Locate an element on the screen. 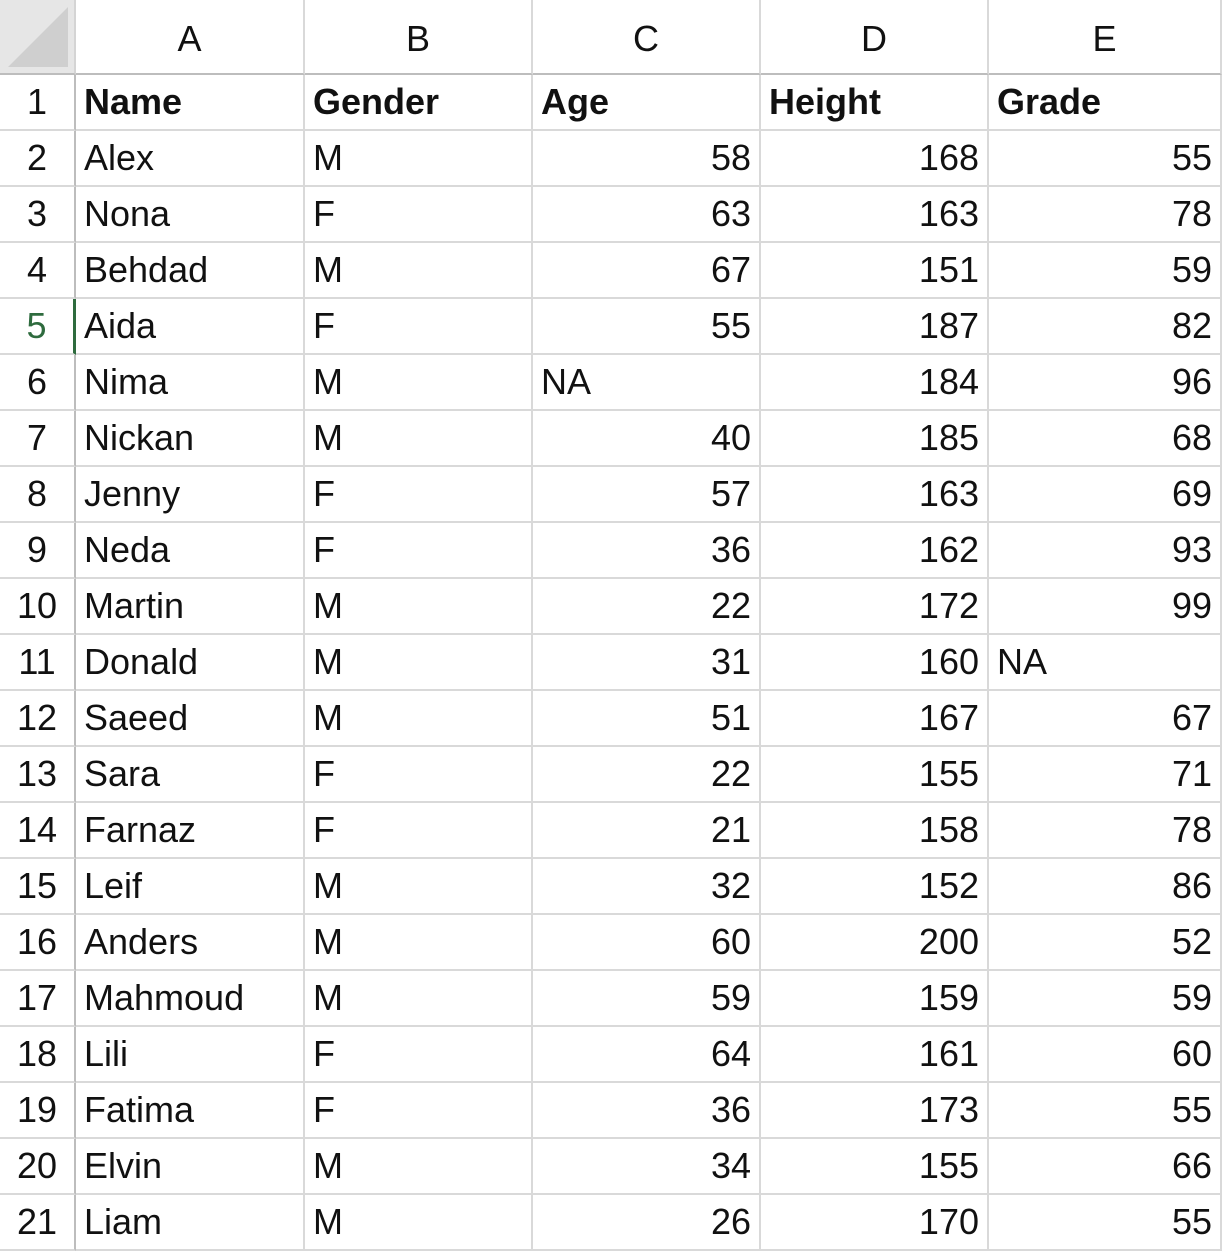 The width and height of the screenshot is (1222, 1251). cell-a15: Leif is located at coordinates (190, 887).